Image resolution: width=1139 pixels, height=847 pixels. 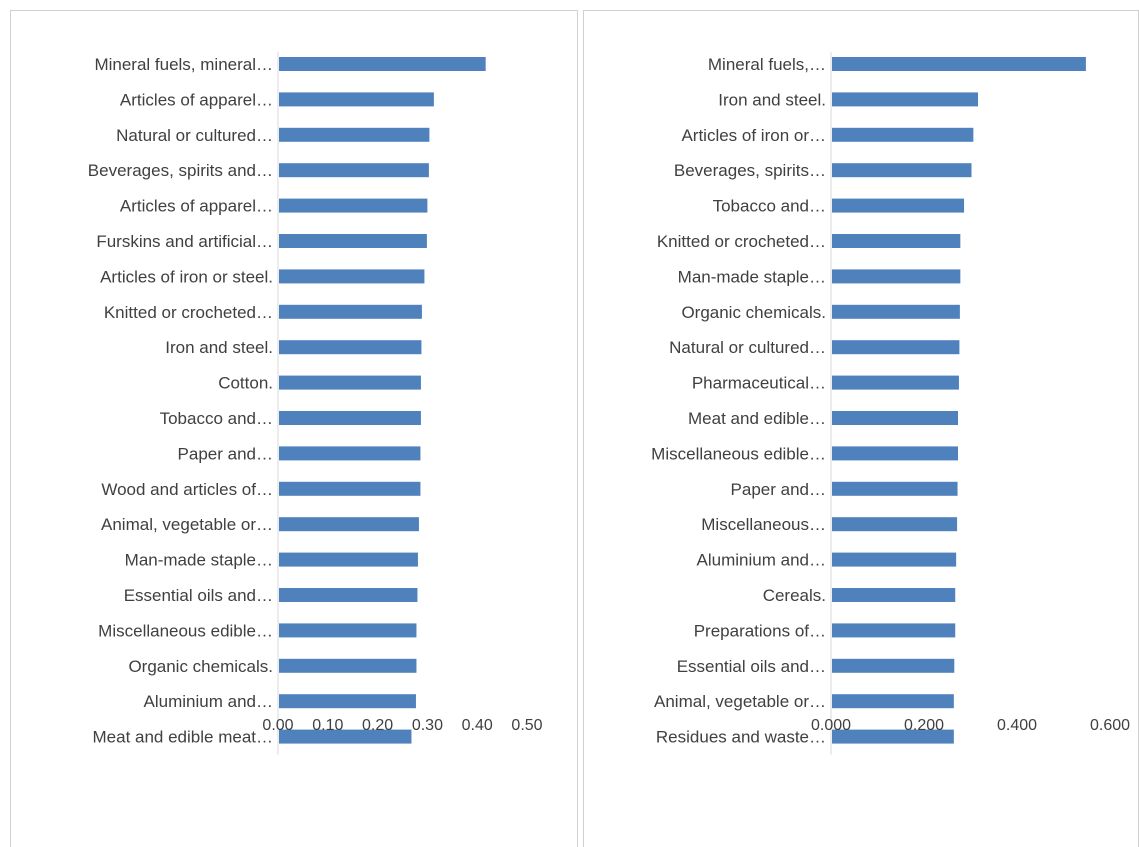 What do you see at coordinates (1017, 725) in the screenshot?
I see `x-tick-label: 0.400` at bounding box center [1017, 725].